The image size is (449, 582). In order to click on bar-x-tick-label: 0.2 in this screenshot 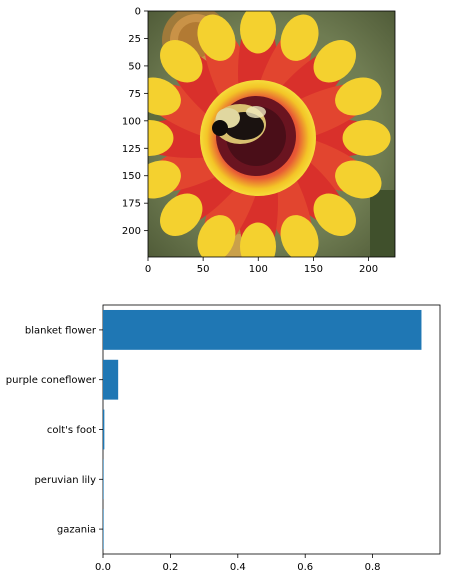, I will do `click(170, 567)`.